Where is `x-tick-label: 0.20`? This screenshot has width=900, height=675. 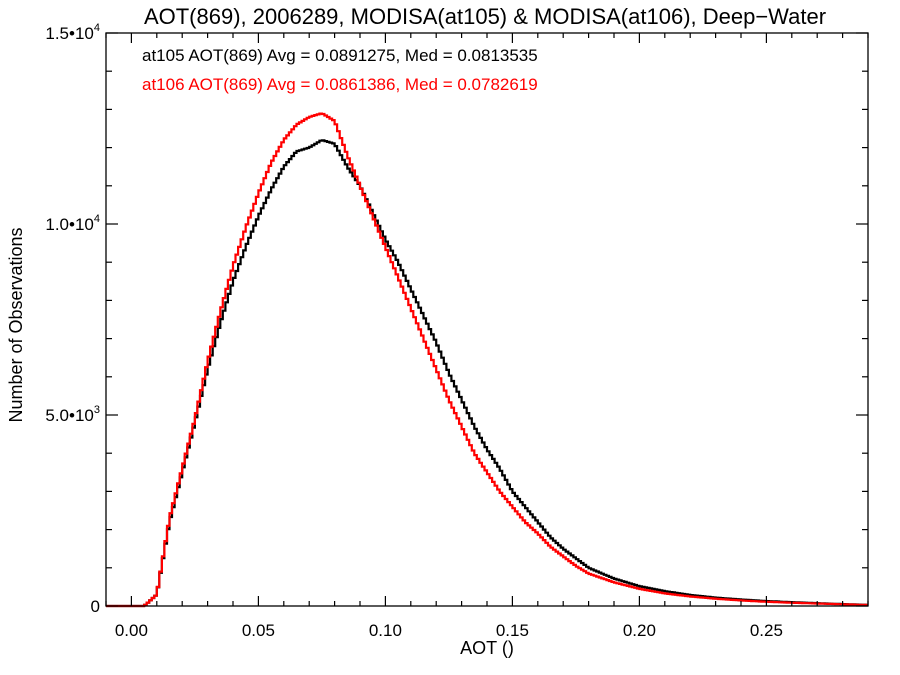 x-tick-label: 0.20 is located at coordinates (639, 630).